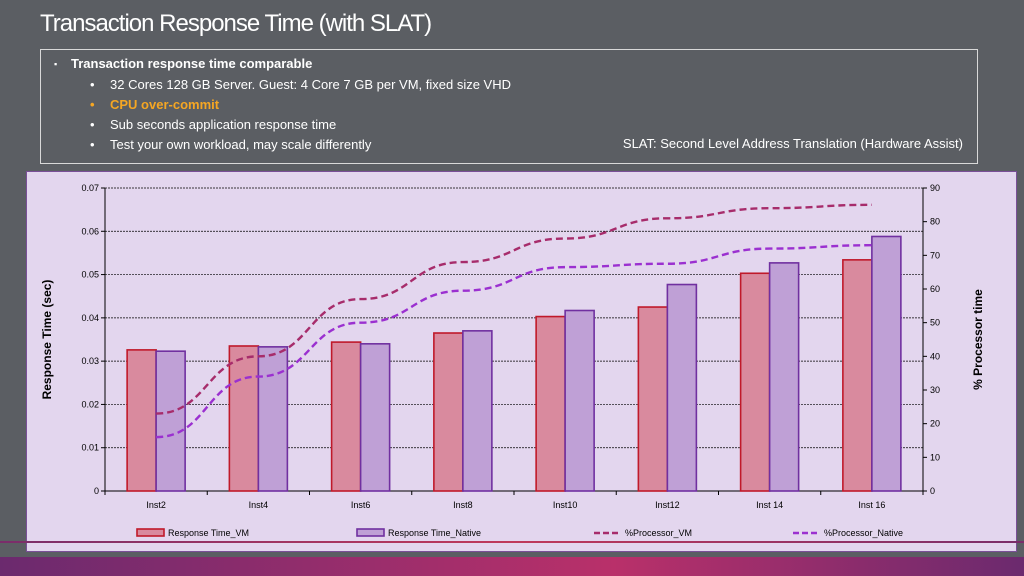 Image resolution: width=1024 pixels, height=576 pixels. I want to click on legend-label: %Processor_Native, so click(863, 533).